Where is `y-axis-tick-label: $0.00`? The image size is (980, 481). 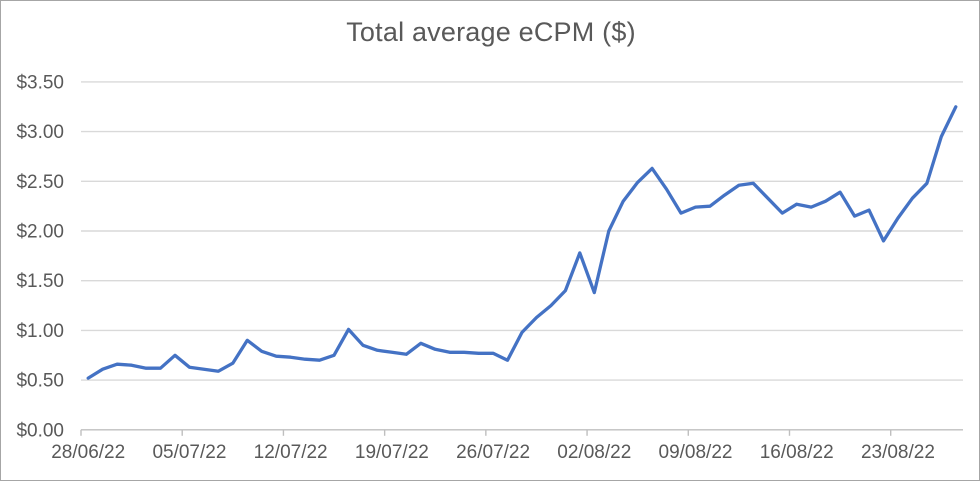
y-axis-tick-label: $0.00 is located at coordinates (40, 430).